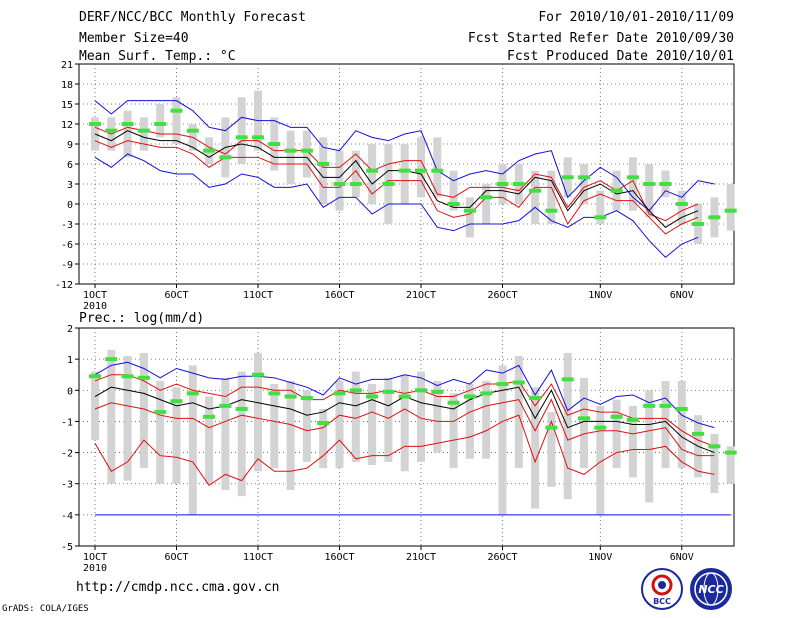 The height and width of the screenshot is (618, 800). What do you see at coordinates (157, 56) in the screenshot?
I see `variable-label-temp: Mean Surf. Temp.: °C` at bounding box center [157, 56].